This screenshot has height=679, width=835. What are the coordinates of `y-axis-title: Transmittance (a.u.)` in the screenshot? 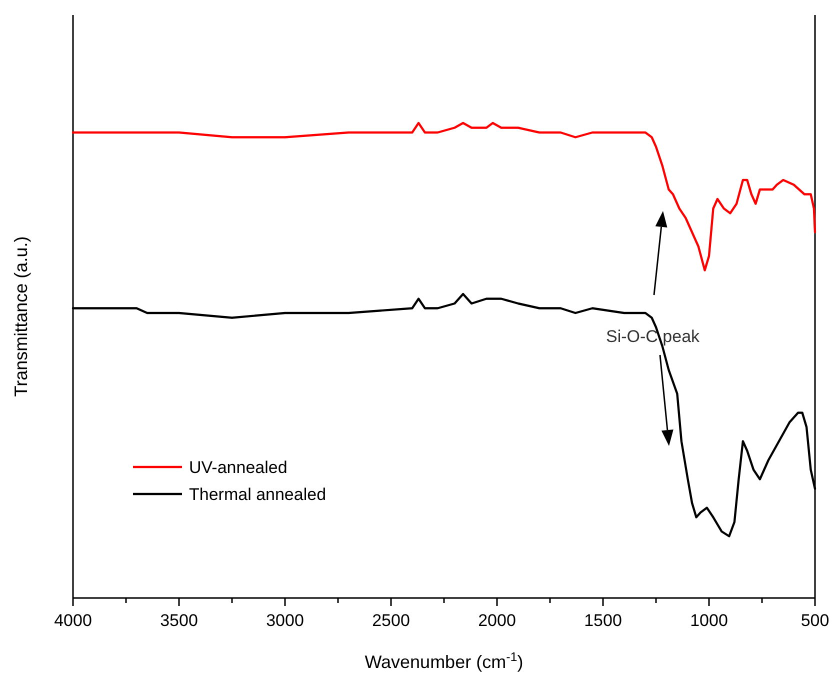 It's located at (21, 316).